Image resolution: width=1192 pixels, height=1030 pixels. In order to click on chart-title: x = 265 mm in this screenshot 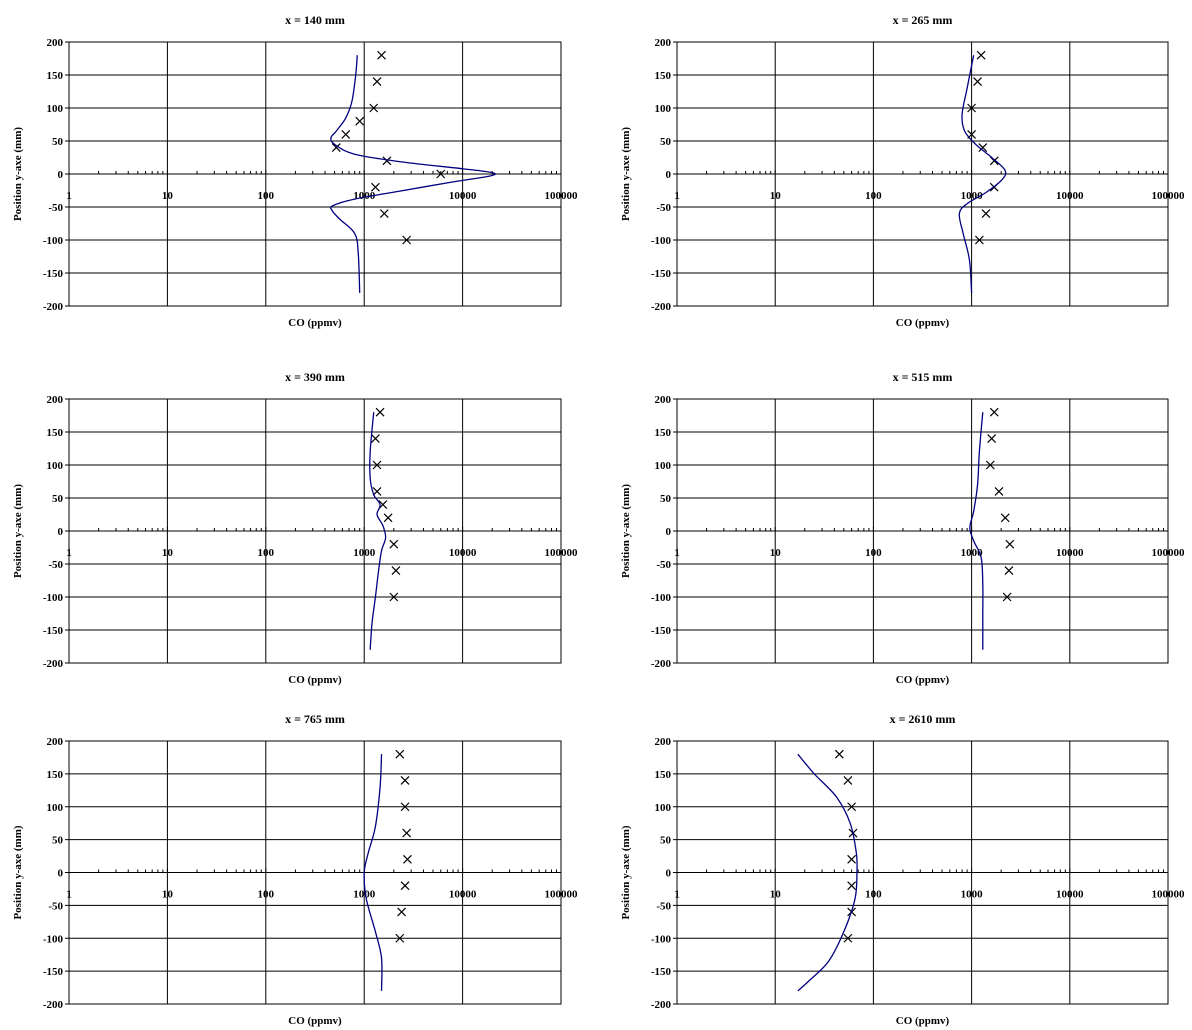, I will do `click(923, 20)`.